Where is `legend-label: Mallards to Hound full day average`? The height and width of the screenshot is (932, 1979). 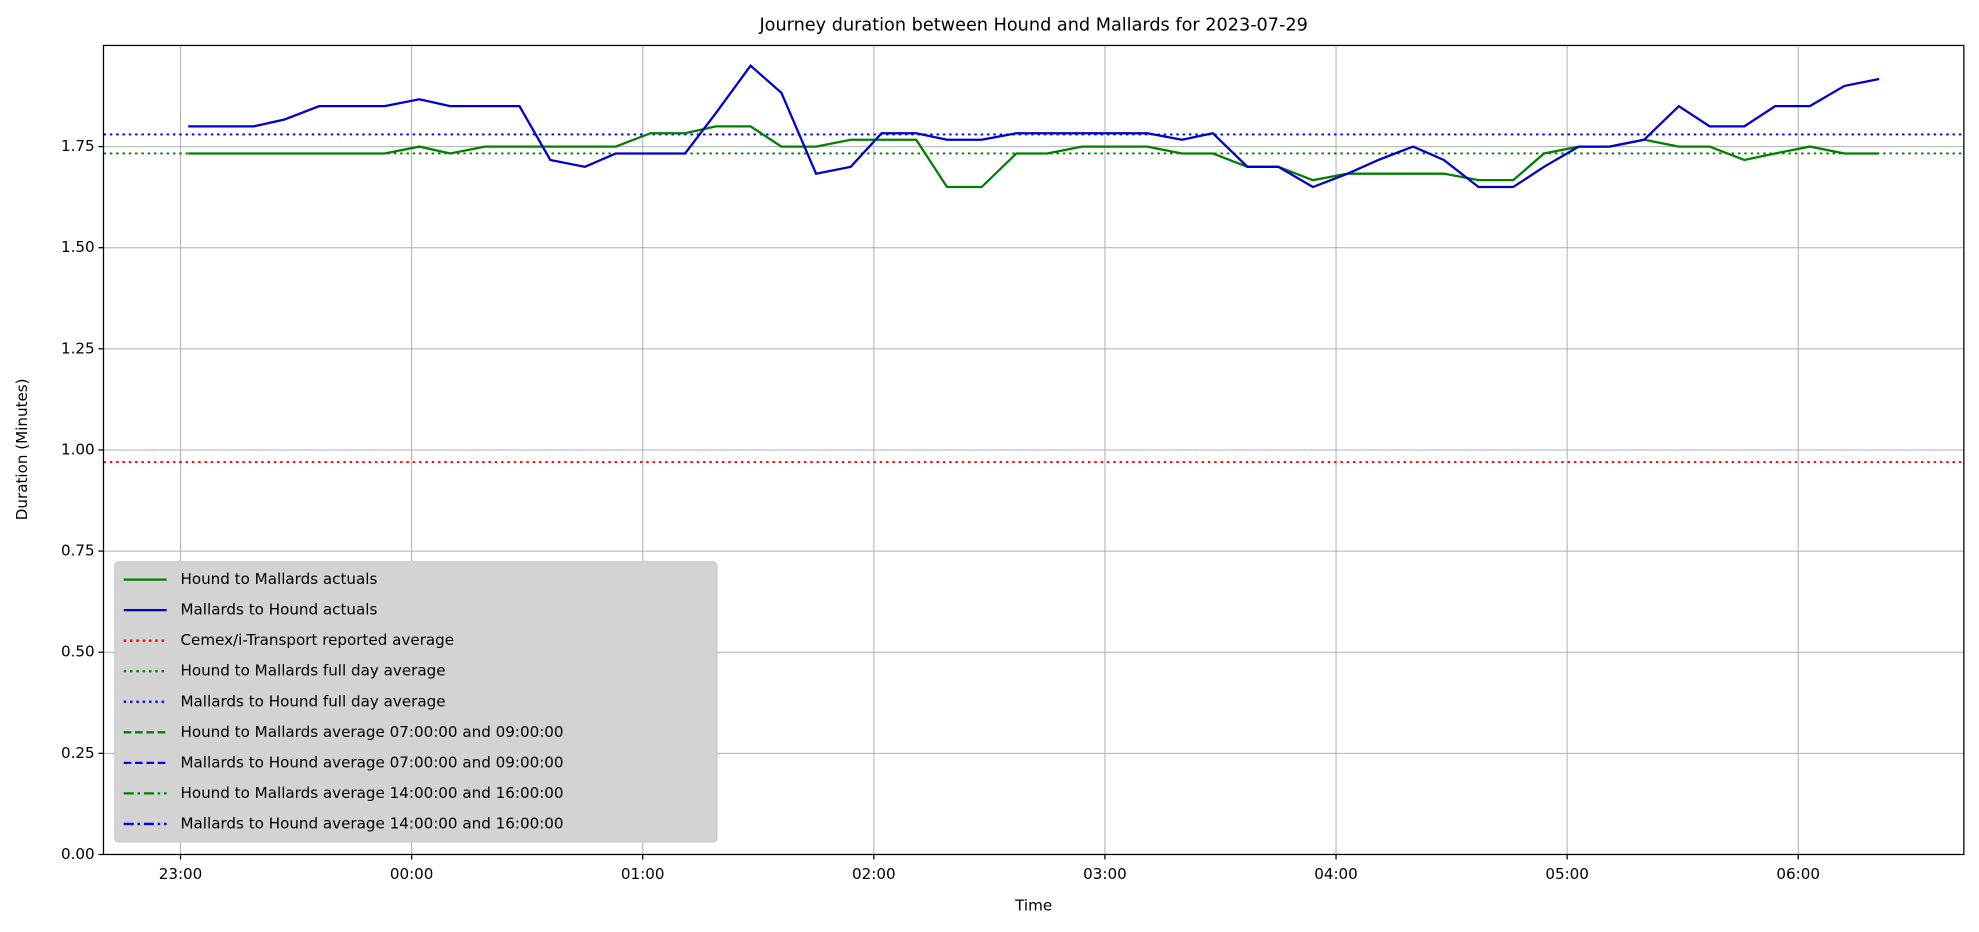 legend-label: Mallards to Hound full day average is located at coordinates (312, 701).